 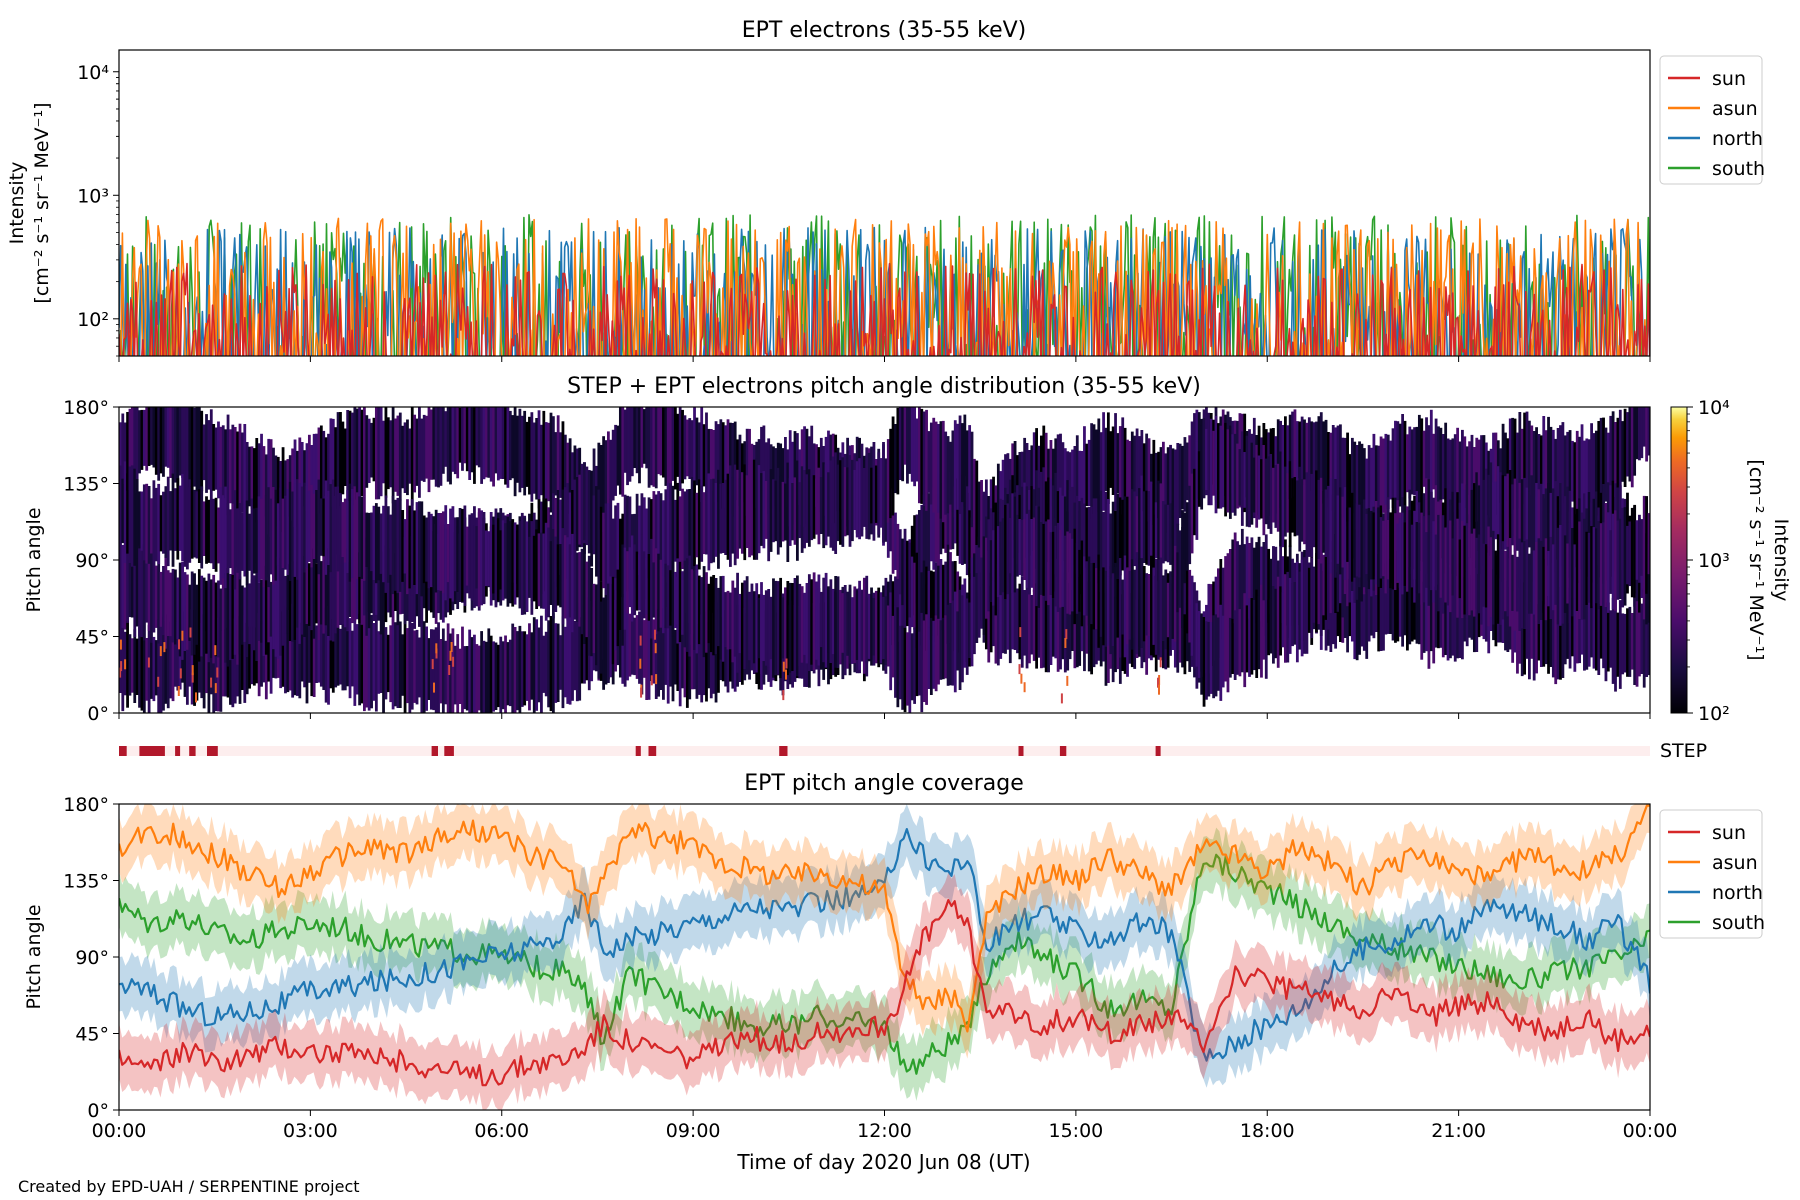 What do you see at coordinates (434, 751) in the screenshot?
I see `step-flag` at bounding box center [434, 751].